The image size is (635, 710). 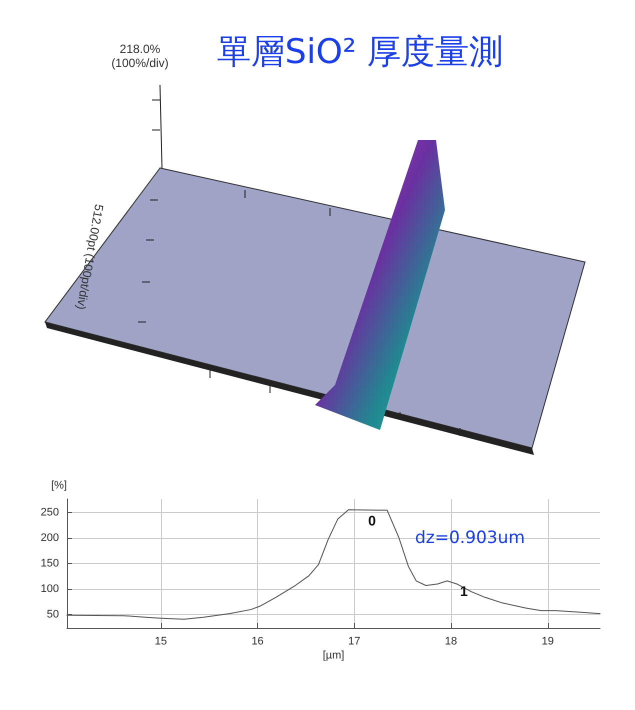 I want to click on annotation: dz=0.903um, so click(x=470, y=538).